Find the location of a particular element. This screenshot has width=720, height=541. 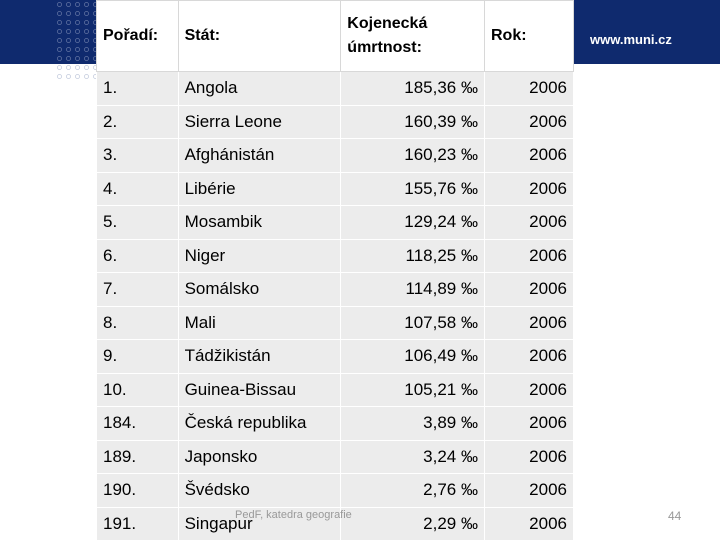

table-cell: 8. is located at coordinates (137, 322).